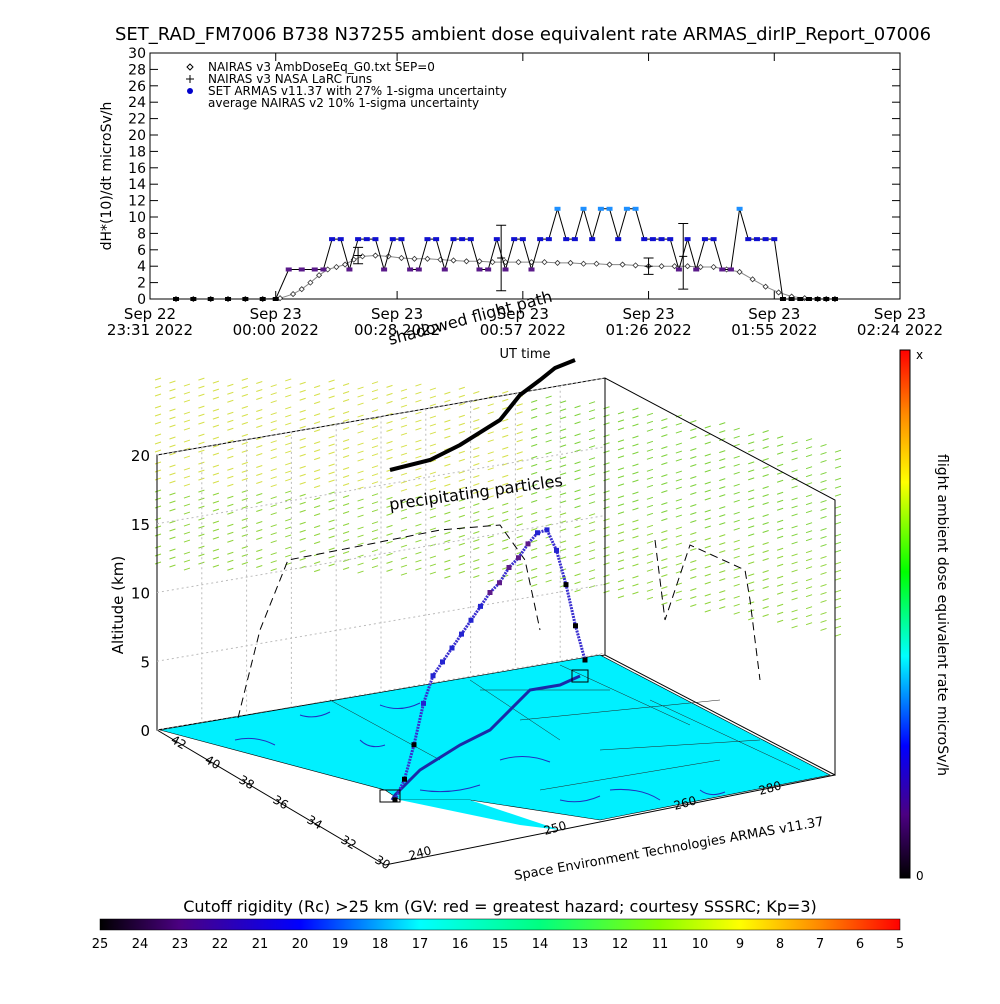  I want to click on ts-xtick-date-4: Sep 23, so click(648, 314).